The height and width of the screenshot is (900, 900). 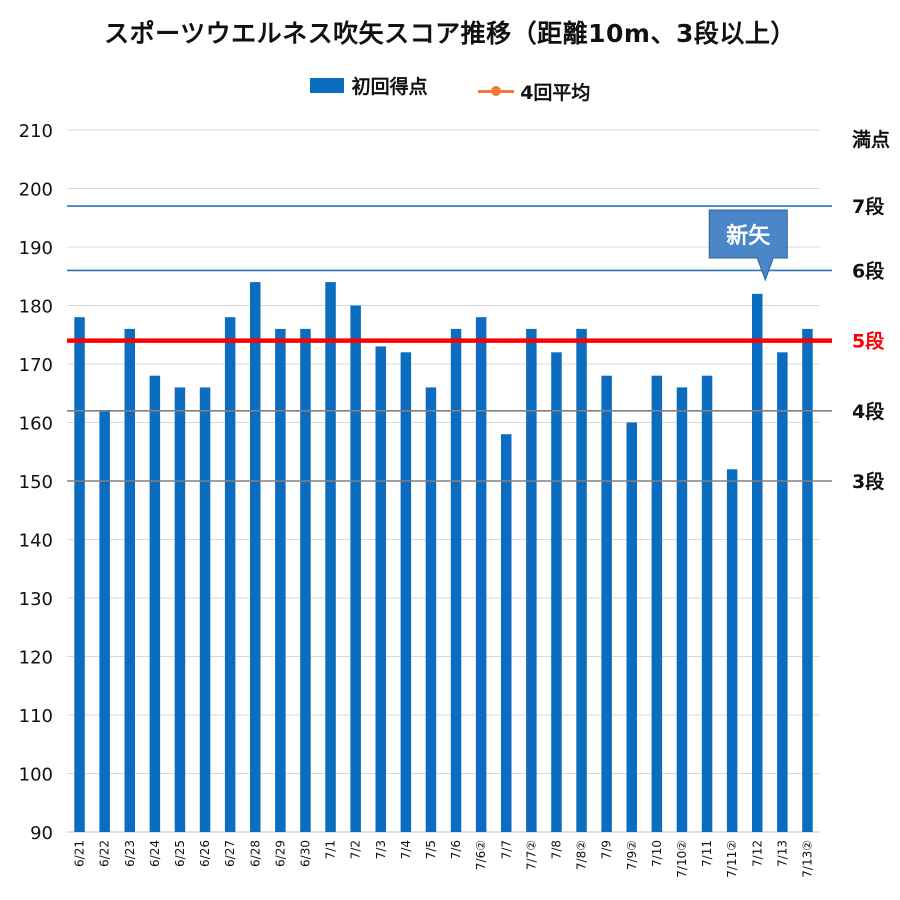 What do you see at coordinates (36, 131) in the screenshot?
I see `y-tick-label: 210` at bounding box center [36, 131].